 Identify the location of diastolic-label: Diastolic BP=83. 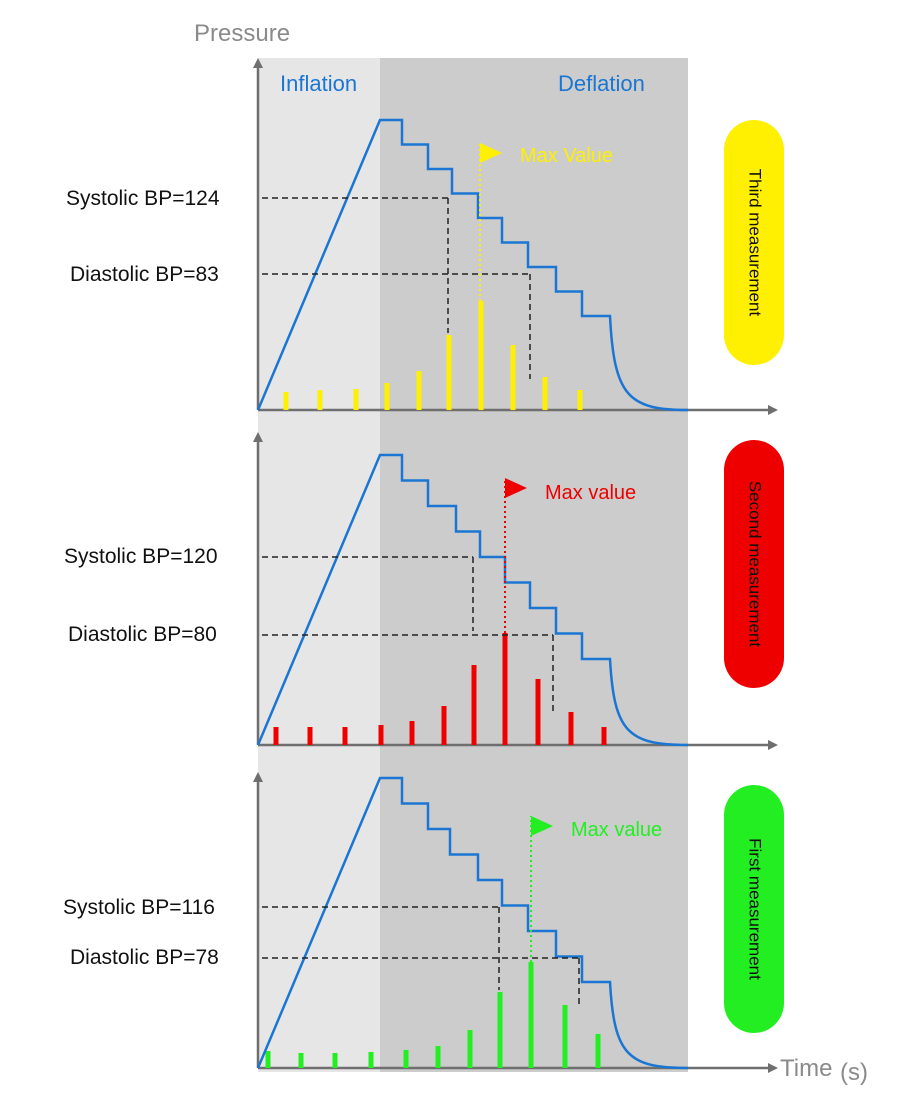
(144, 274).